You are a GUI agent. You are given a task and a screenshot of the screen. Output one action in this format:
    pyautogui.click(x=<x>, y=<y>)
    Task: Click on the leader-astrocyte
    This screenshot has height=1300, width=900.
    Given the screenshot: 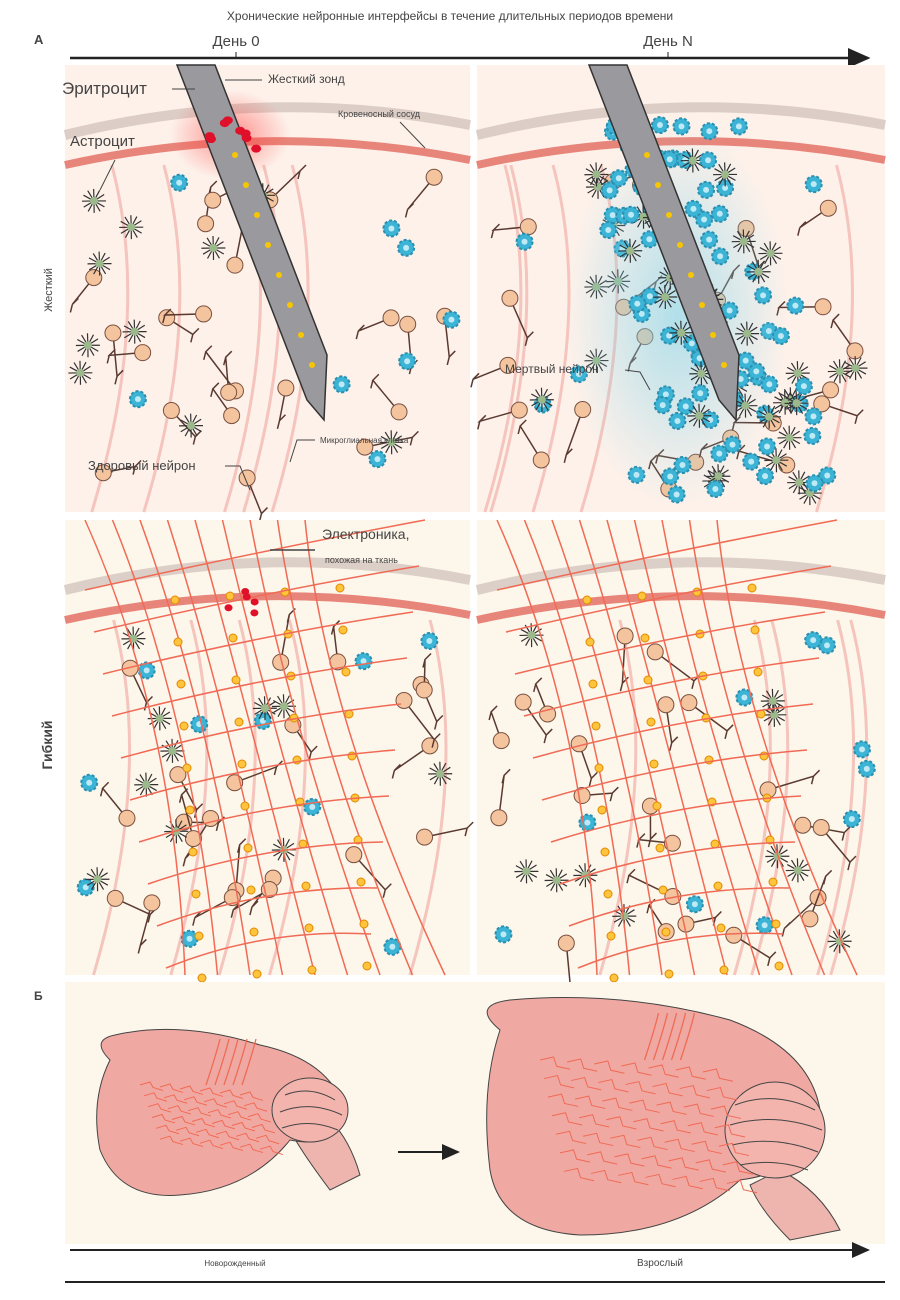 What is the action you would take?
    pyautogui.click(x=107, y=175)
    